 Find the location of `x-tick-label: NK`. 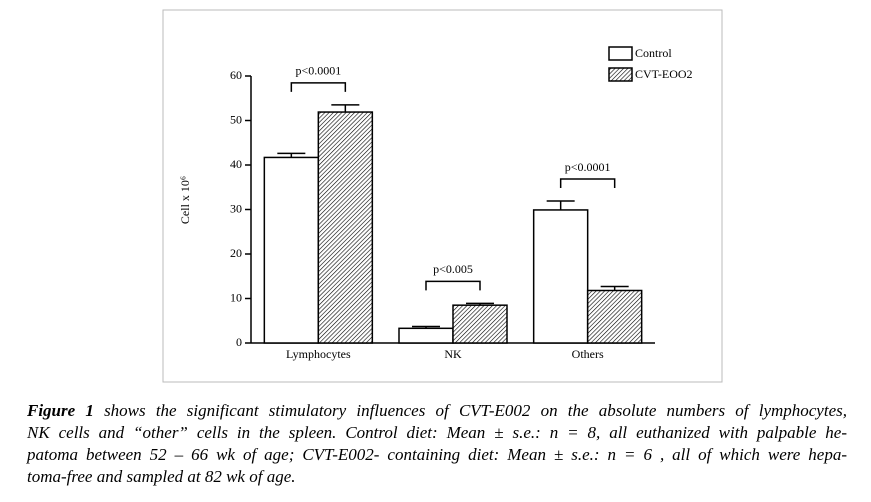

x-tick-label: NK is located at coordinates (453, 354).